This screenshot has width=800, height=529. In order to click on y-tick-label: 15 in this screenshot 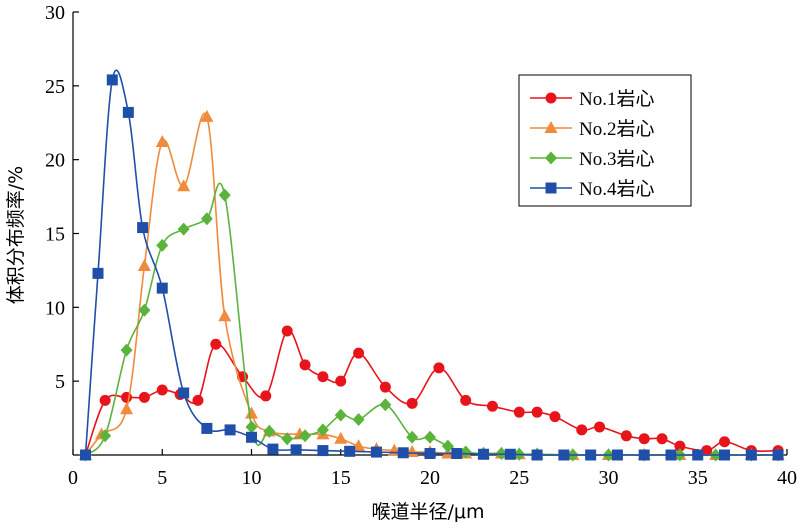, I will do `click(55, 235)`.